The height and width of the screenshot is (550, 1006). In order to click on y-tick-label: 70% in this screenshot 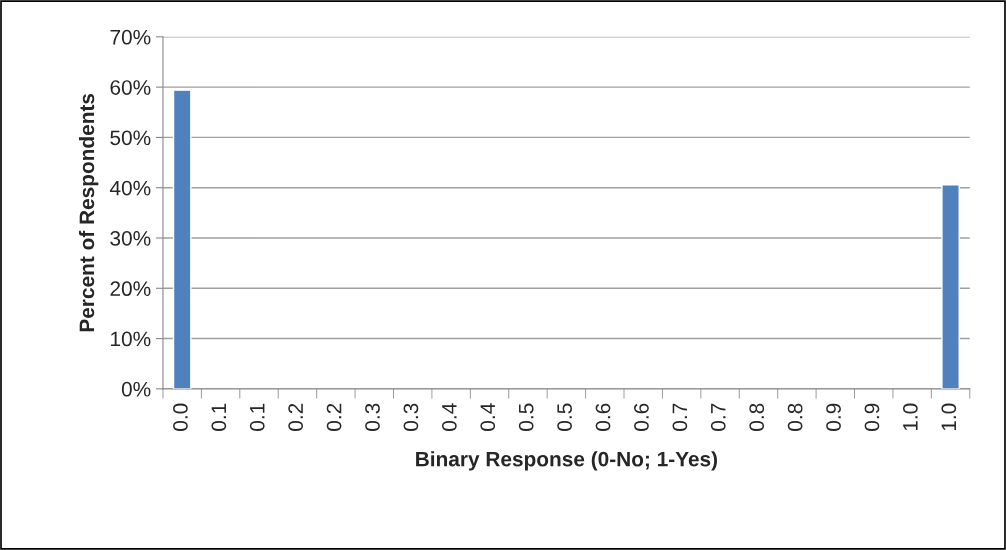, I will do `click(130, 37)`.